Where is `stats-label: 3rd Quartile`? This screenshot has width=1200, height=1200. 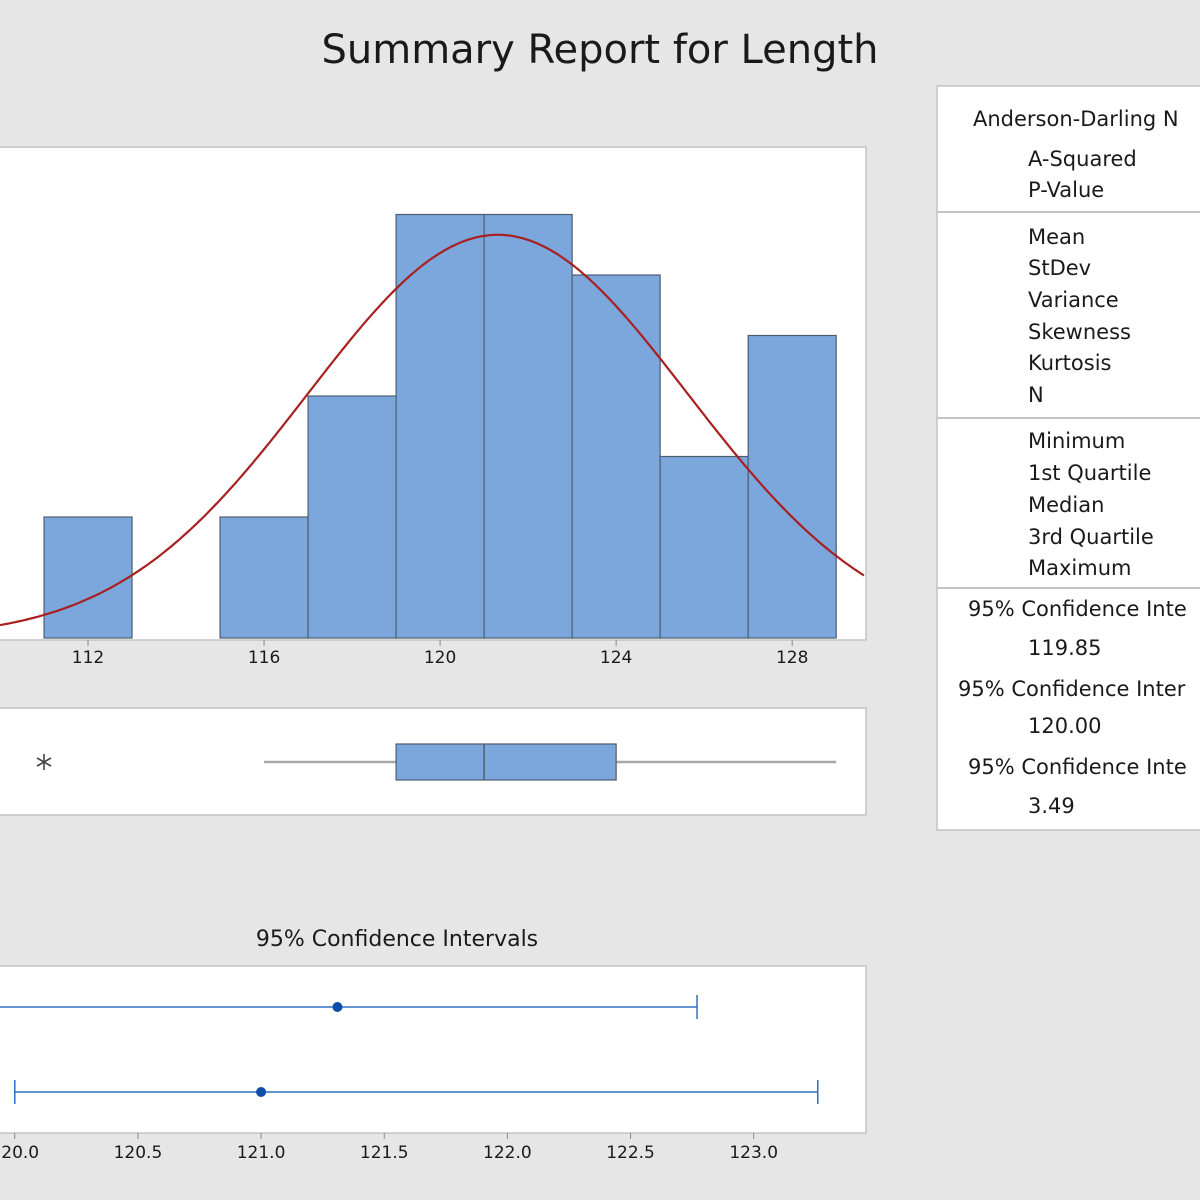
stats-label: 3rd Quartile is located at coordinates (1091, 537).